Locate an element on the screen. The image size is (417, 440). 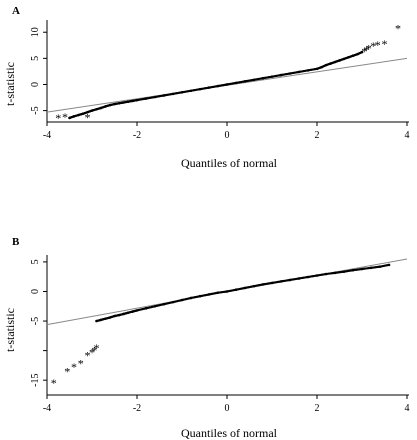
panel-b-y-tick-label: -5 is located at coordinates (35, 321).